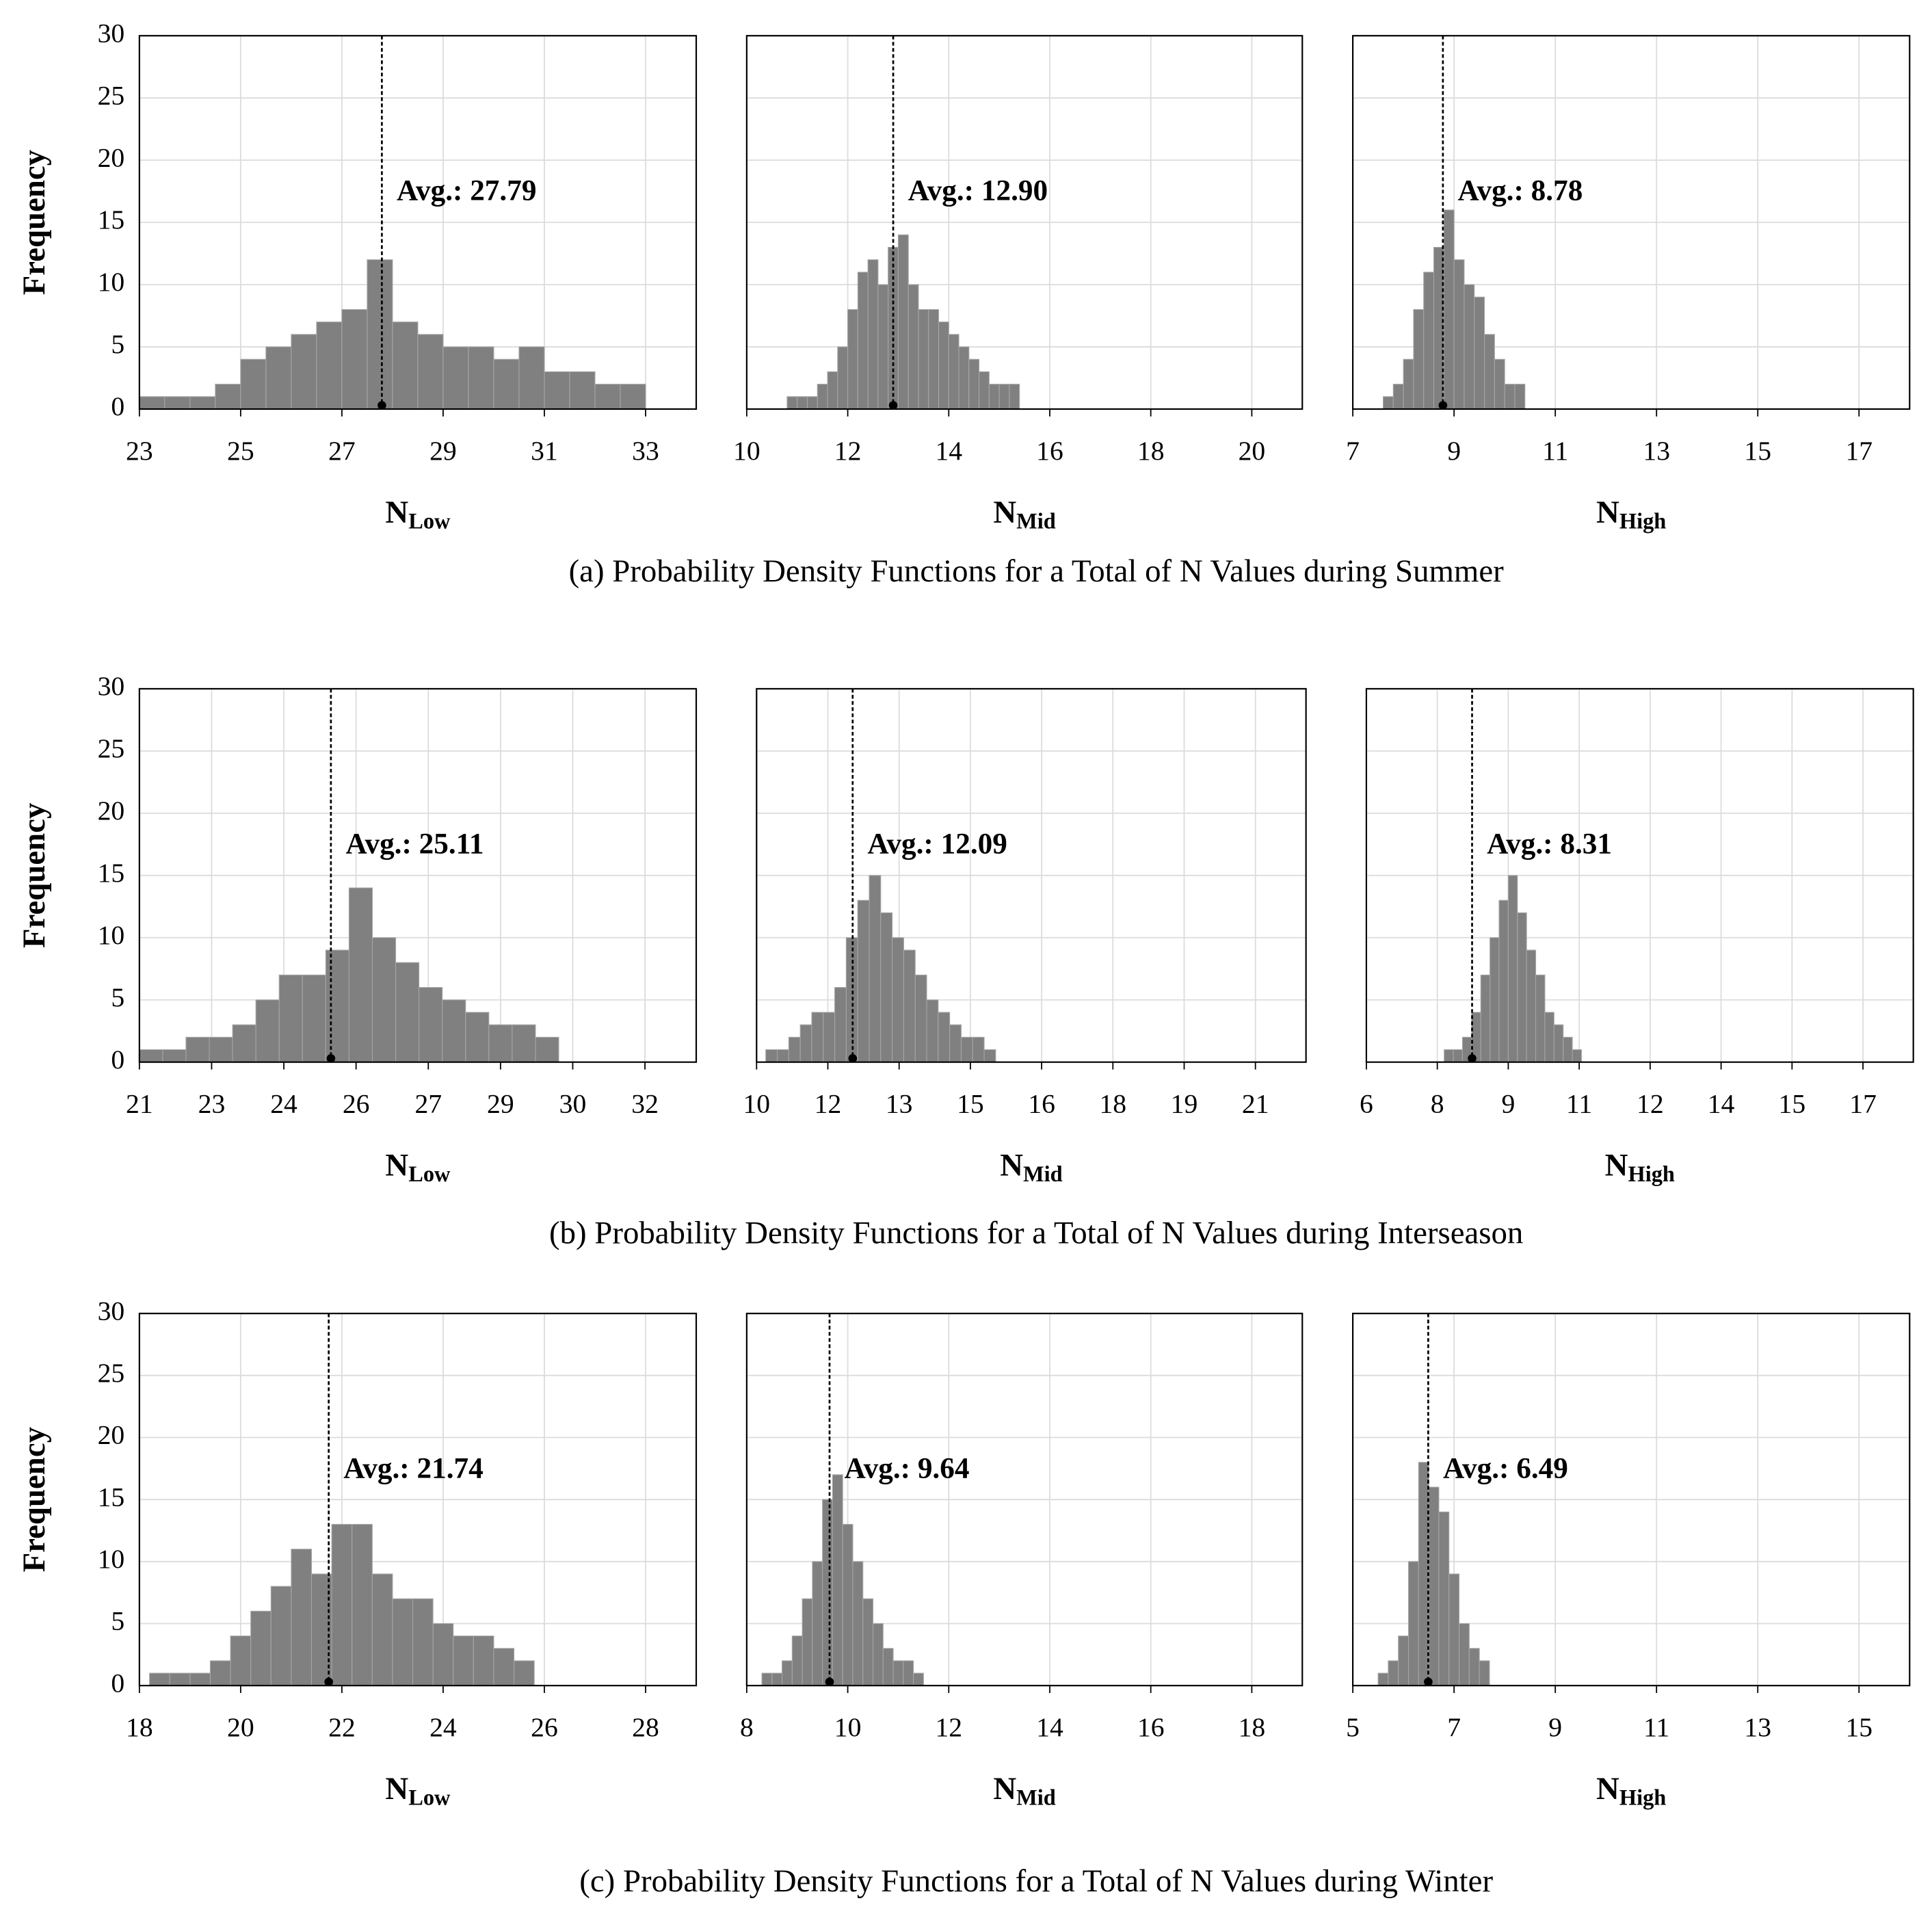 This screenshot has width=1932, height=1916. Describe the element at coordinates (1505, 1468) in the screenshot. I see `mean-annotation: Avg.: 6.49` at that location.